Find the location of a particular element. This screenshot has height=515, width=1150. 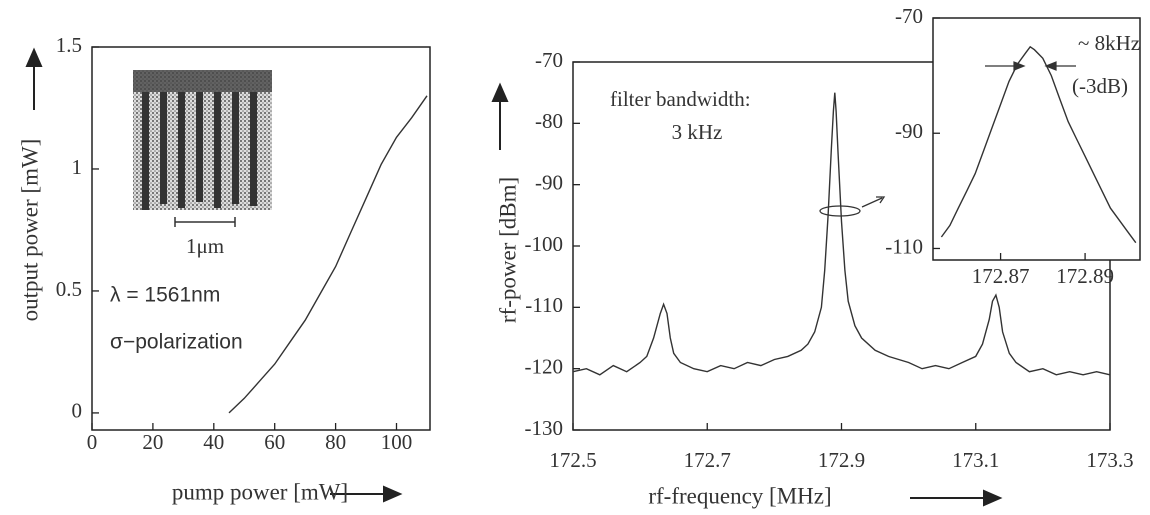

x-tick-label: 100 is located at coordinates (397, 442).